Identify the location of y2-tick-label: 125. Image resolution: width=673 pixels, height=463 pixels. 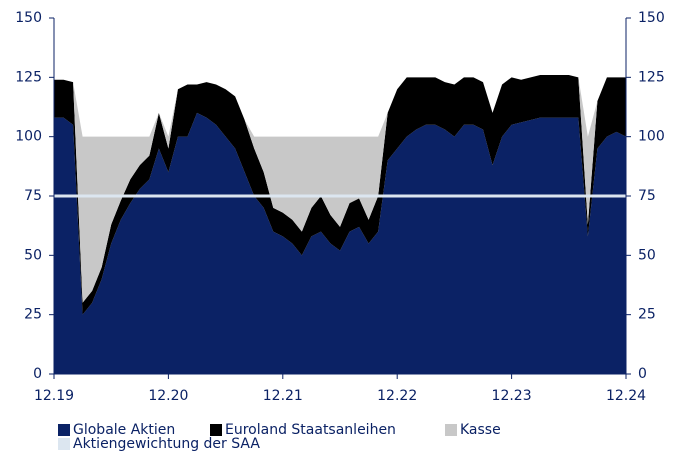
(651, 77).